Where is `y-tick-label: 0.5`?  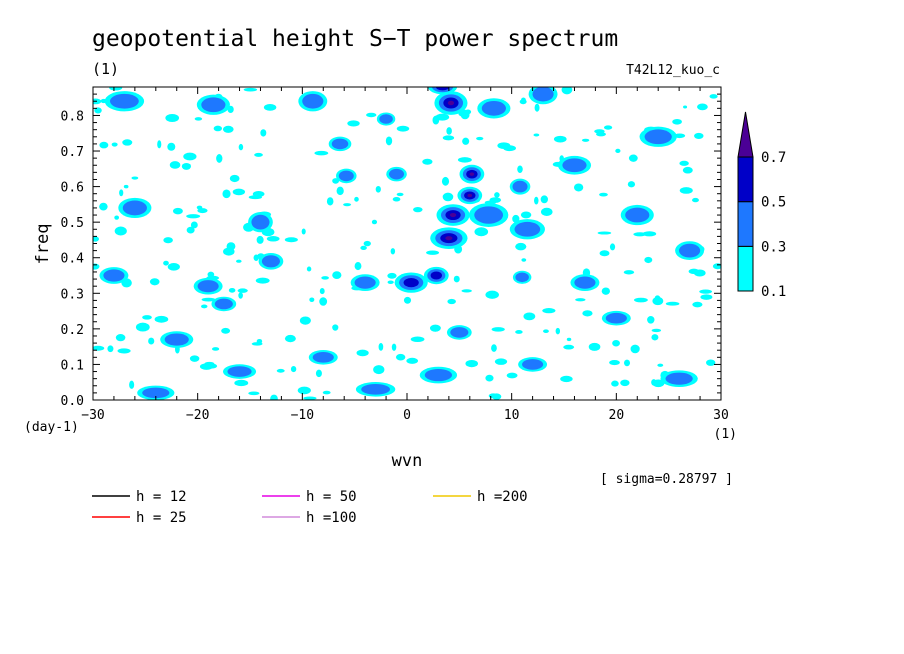
y-tick-label: 0.5 is located at coordinates (72, 223).